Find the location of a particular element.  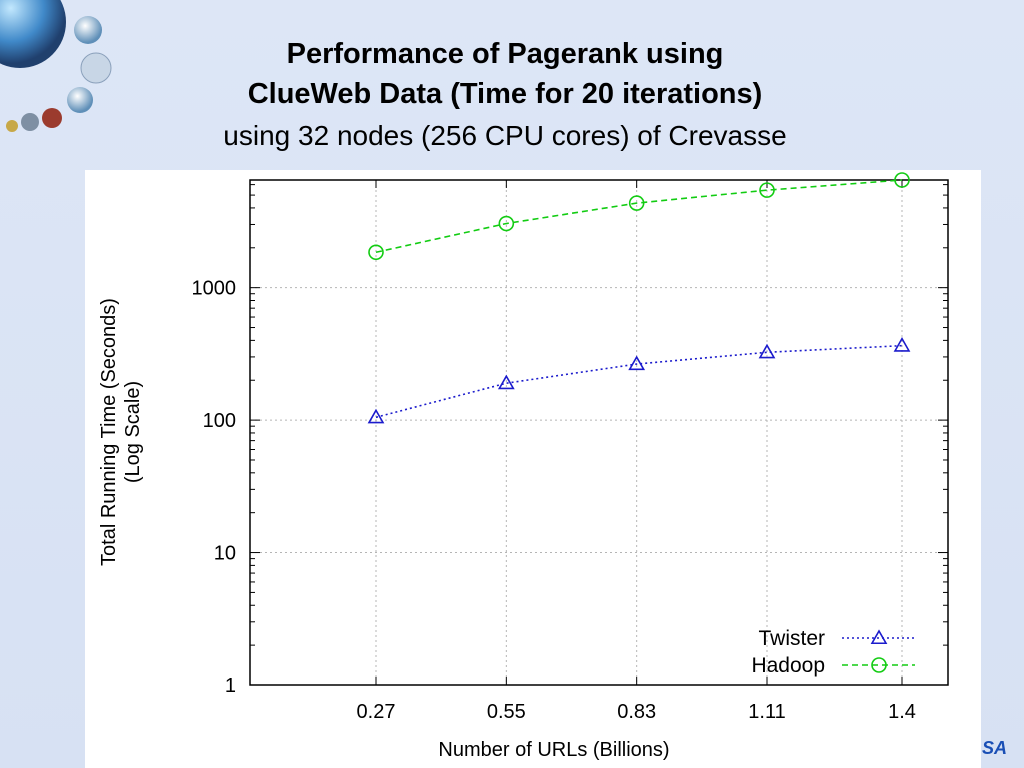

series-hadoop is located at coordinates (639, 216).